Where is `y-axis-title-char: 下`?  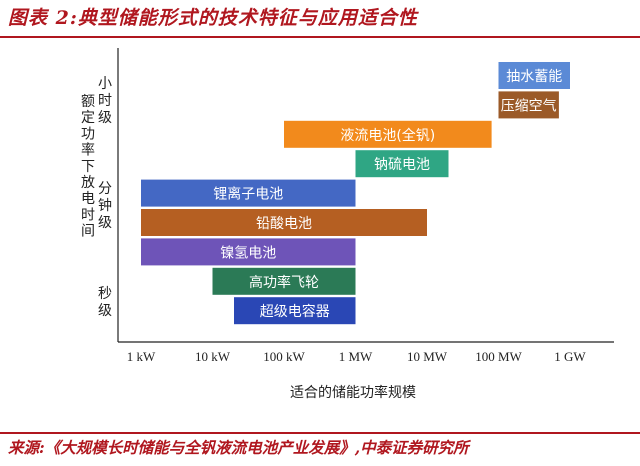 y-axis-title-char: 下 is located at coordinates (88, 167).